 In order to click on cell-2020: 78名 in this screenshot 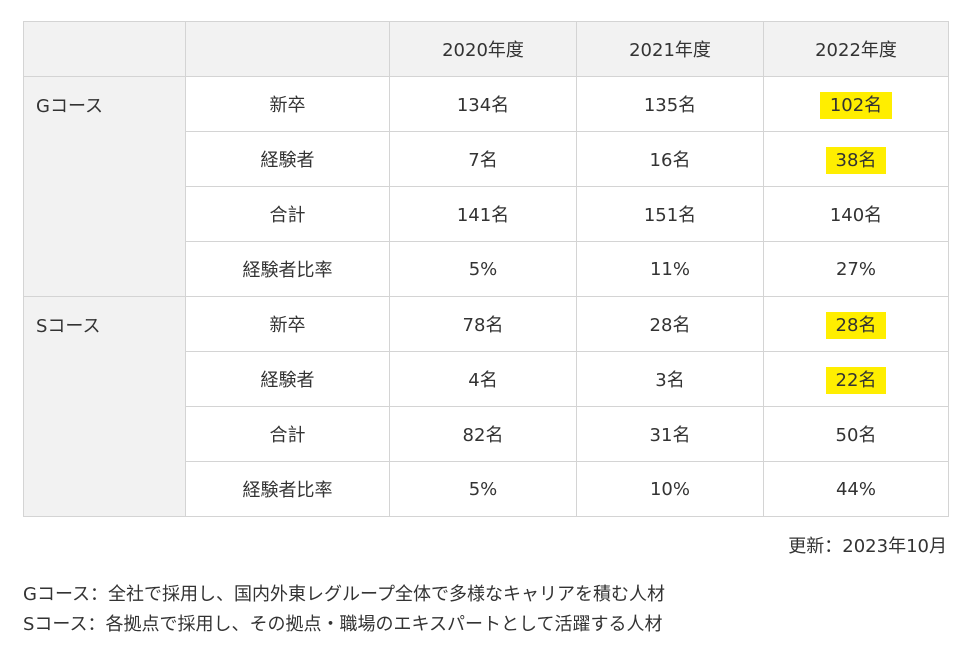, I will do `click(483, 324)`.